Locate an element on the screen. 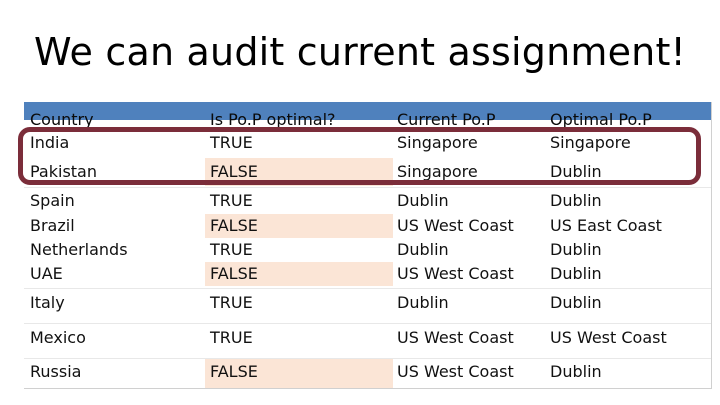  table-cell: Spain is located at coordinates (52, 200).